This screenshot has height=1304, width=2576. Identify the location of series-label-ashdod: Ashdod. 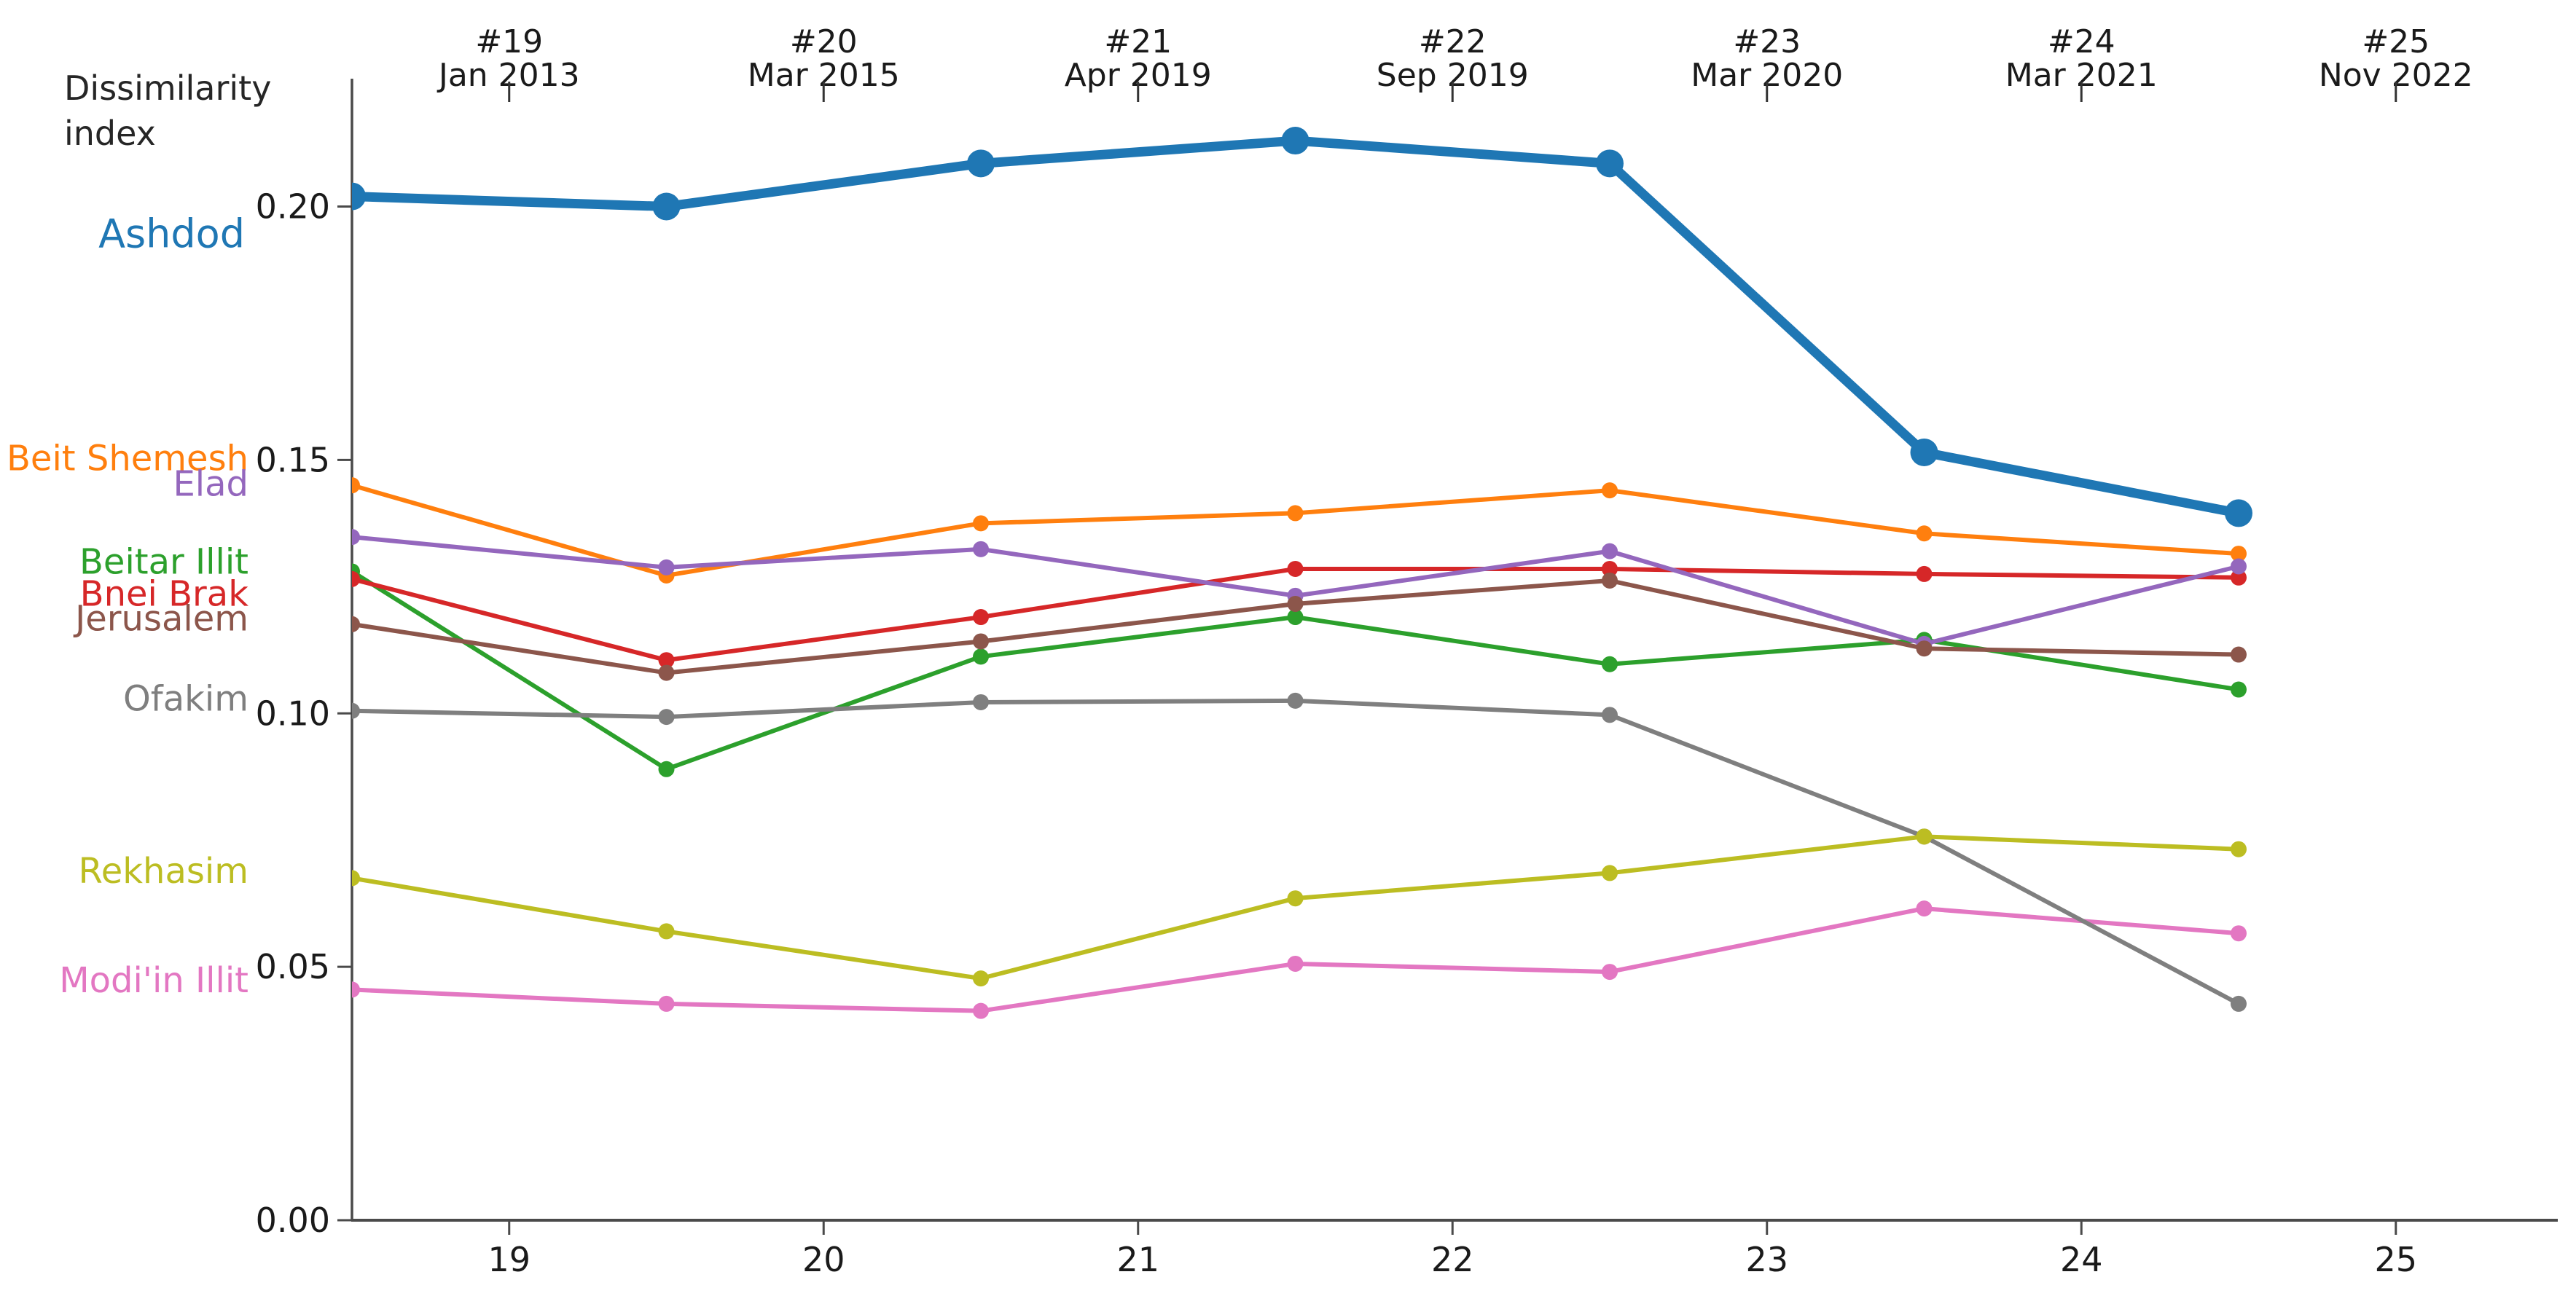
(171, 233).